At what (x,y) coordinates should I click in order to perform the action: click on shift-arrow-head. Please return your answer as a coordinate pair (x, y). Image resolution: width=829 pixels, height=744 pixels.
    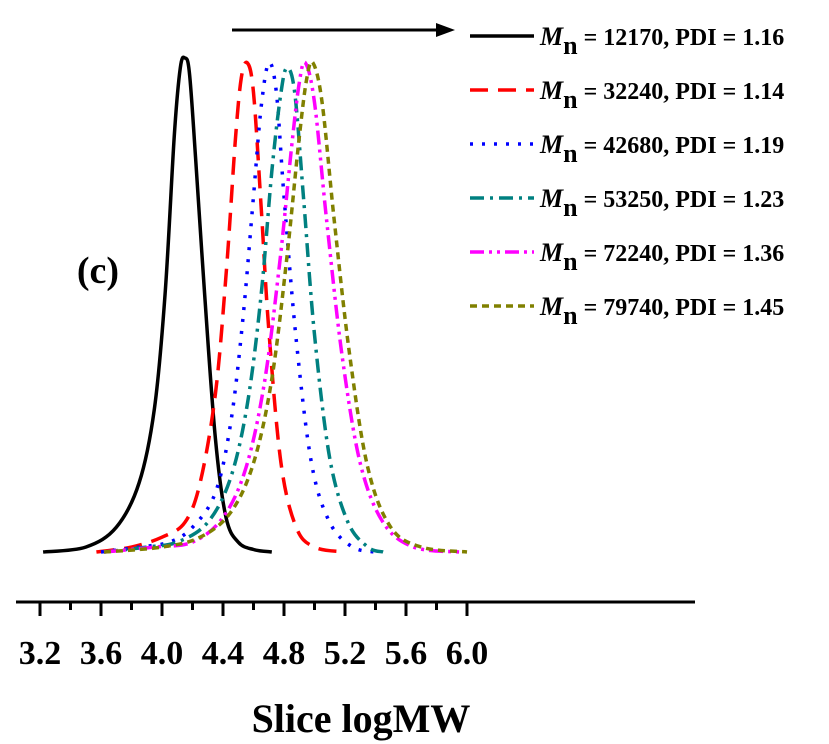
    Looking at the image, I should click on (445, 30).